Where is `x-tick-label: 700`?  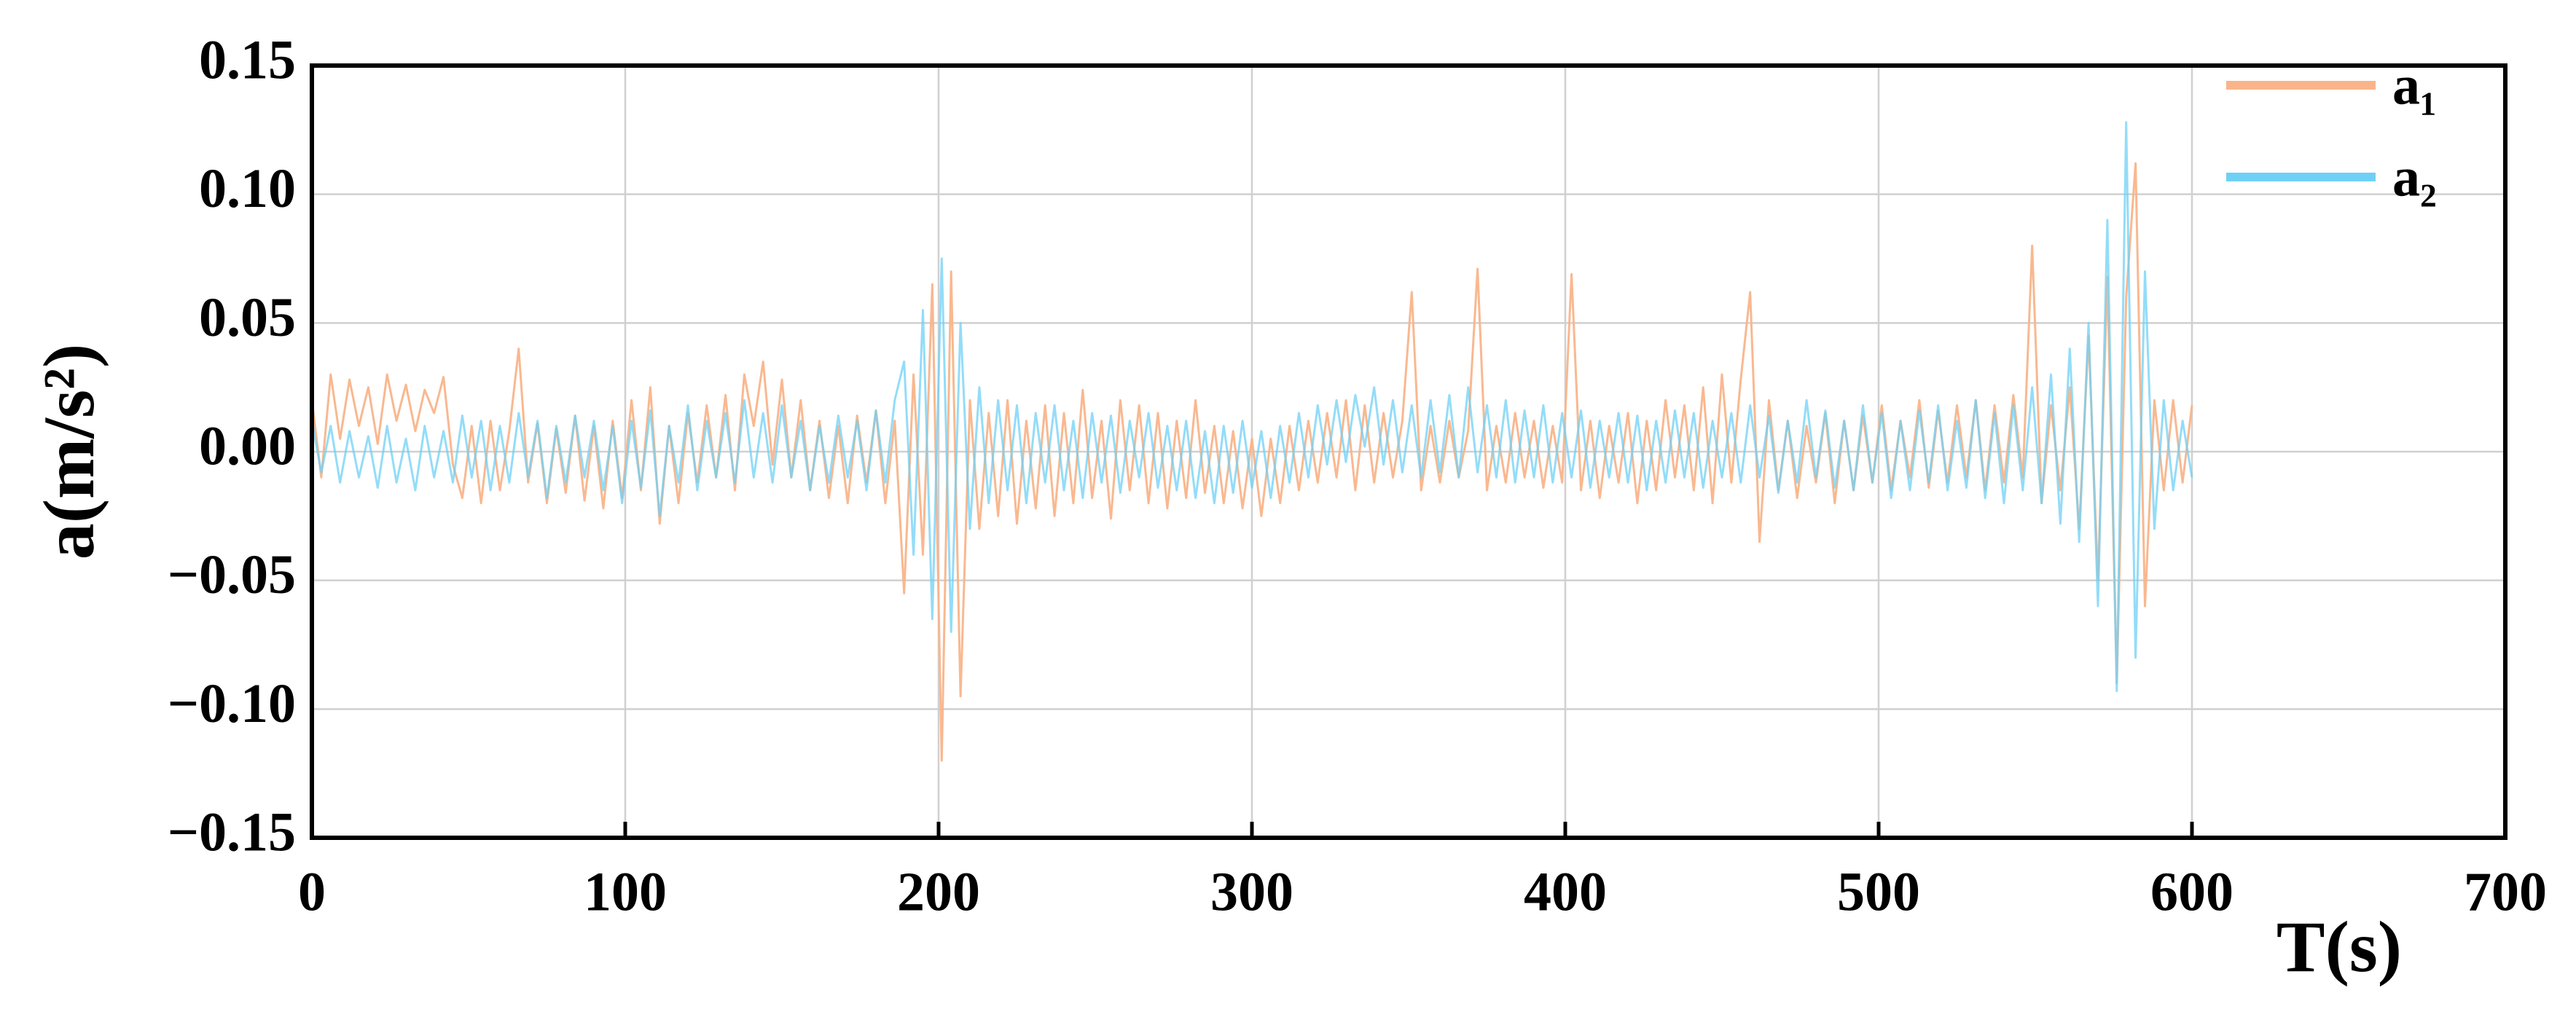 x-tick-label: 700 is located at coordinates (2505, 891).